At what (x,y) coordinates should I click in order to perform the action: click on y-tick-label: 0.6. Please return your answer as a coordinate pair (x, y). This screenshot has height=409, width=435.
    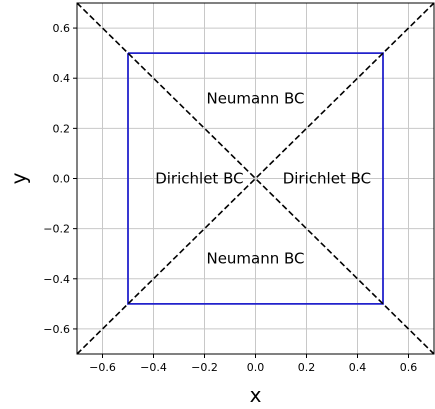
    Looking at the image, I should click on (62, 28).